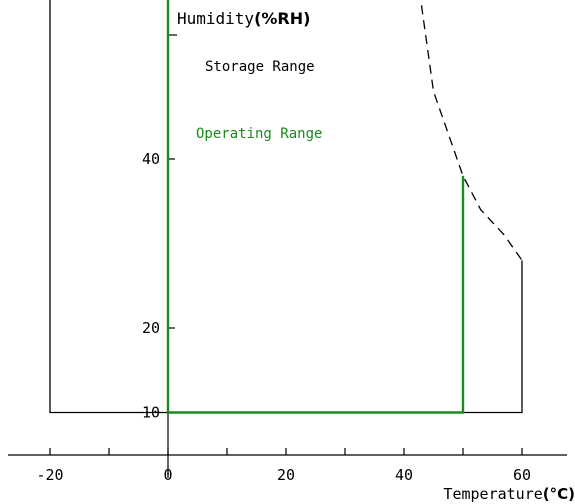 This screenshot has height=504, width=575. What do you see at coordinates (259, 134) in the screenshot?
I see `operating-range-label: Operating Range` at bounding box center [259, 134].